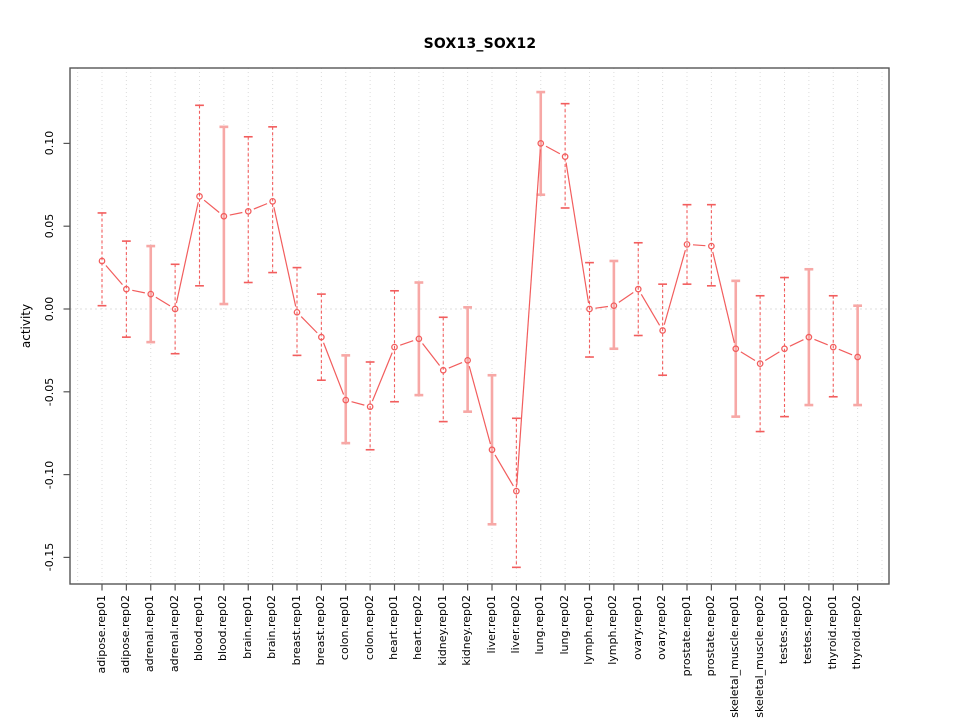  I want to click on x-tick-label: breast.rep02, so click(320, 630).